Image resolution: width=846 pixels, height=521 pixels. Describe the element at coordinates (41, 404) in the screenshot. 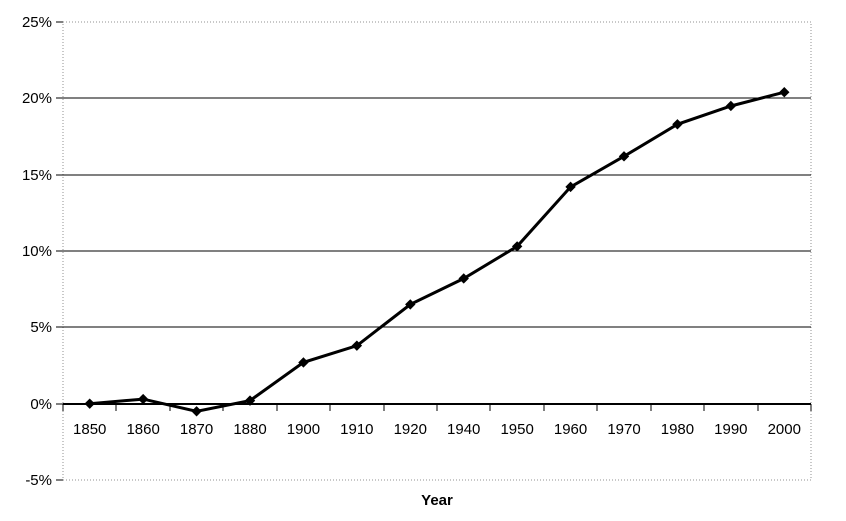

I see `y-tick-label: 0%` at that location.